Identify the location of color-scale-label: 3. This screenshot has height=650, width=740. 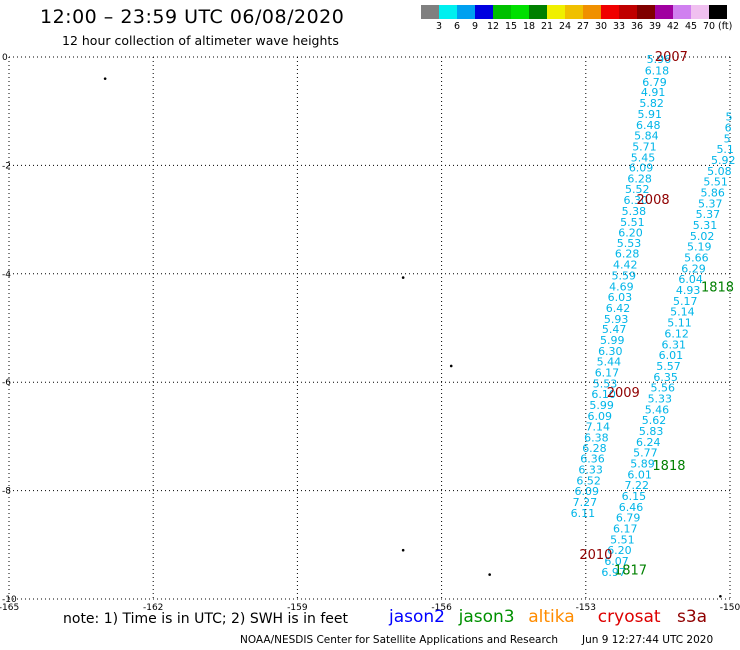
(439, 26).